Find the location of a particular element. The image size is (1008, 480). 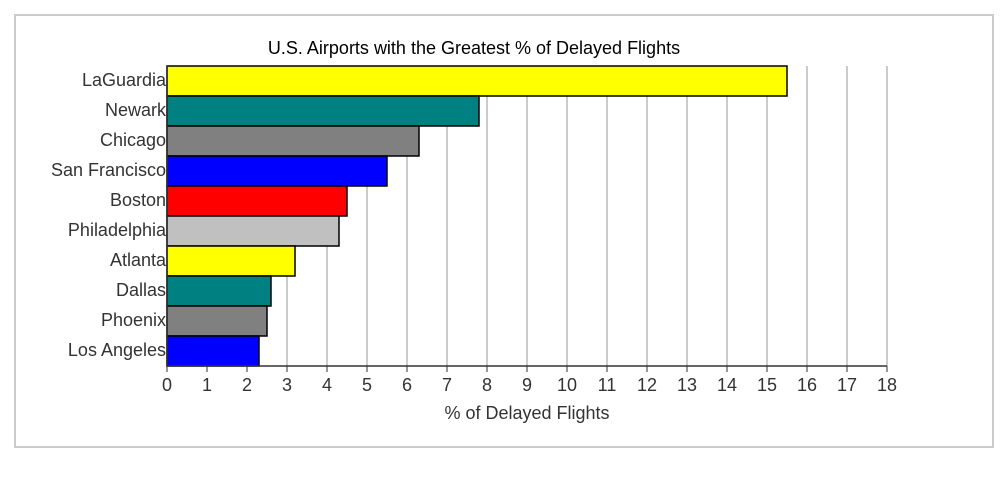

x-tick-label: 6 is located at coordinates (407, 385).